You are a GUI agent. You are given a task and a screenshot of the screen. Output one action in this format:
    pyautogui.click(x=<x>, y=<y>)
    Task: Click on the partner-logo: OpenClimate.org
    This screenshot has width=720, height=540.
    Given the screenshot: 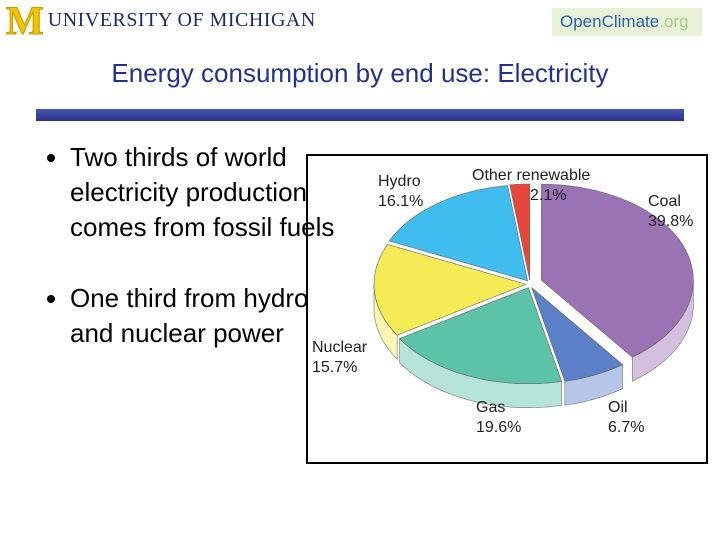 What is the action you would take?
    pyautogui.click(x=627, y=22)
    